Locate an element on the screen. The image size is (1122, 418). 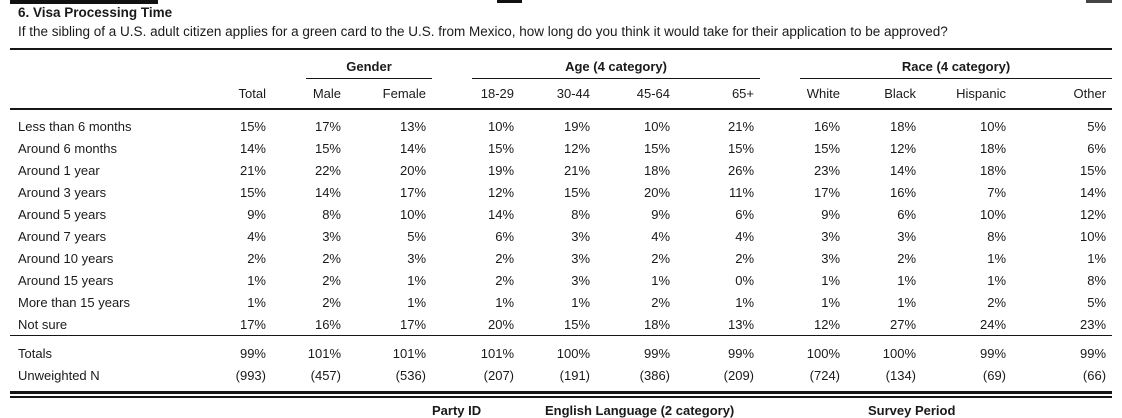
cell-value: (536) is located at coordinates (390, 378).